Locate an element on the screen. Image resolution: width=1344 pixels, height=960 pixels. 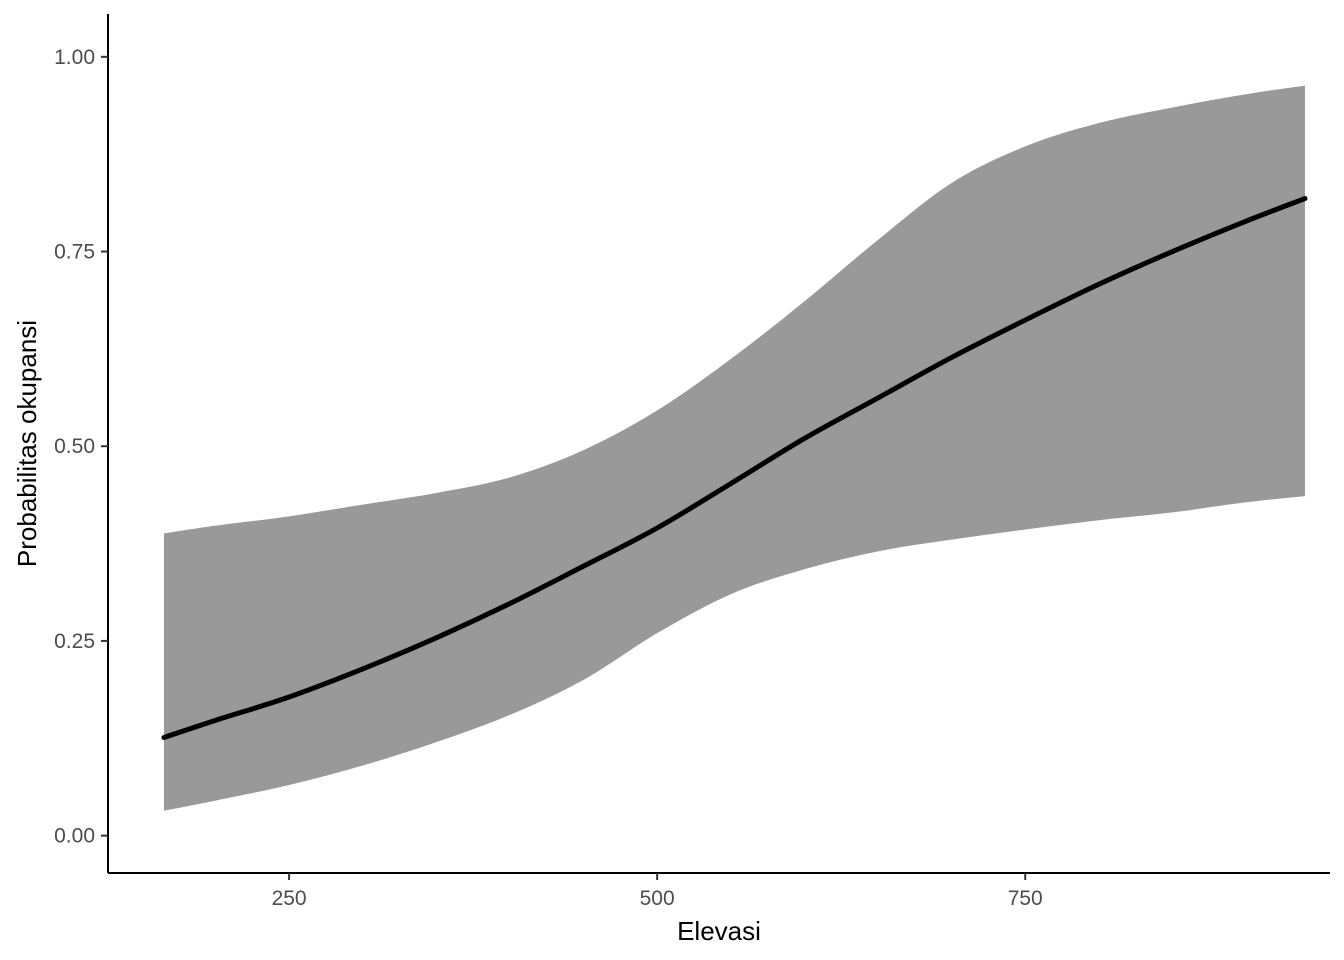
y-axis-ticks: 0.00 0.25 0.50 0.75 1.00 is located at coordinates (81, 447).